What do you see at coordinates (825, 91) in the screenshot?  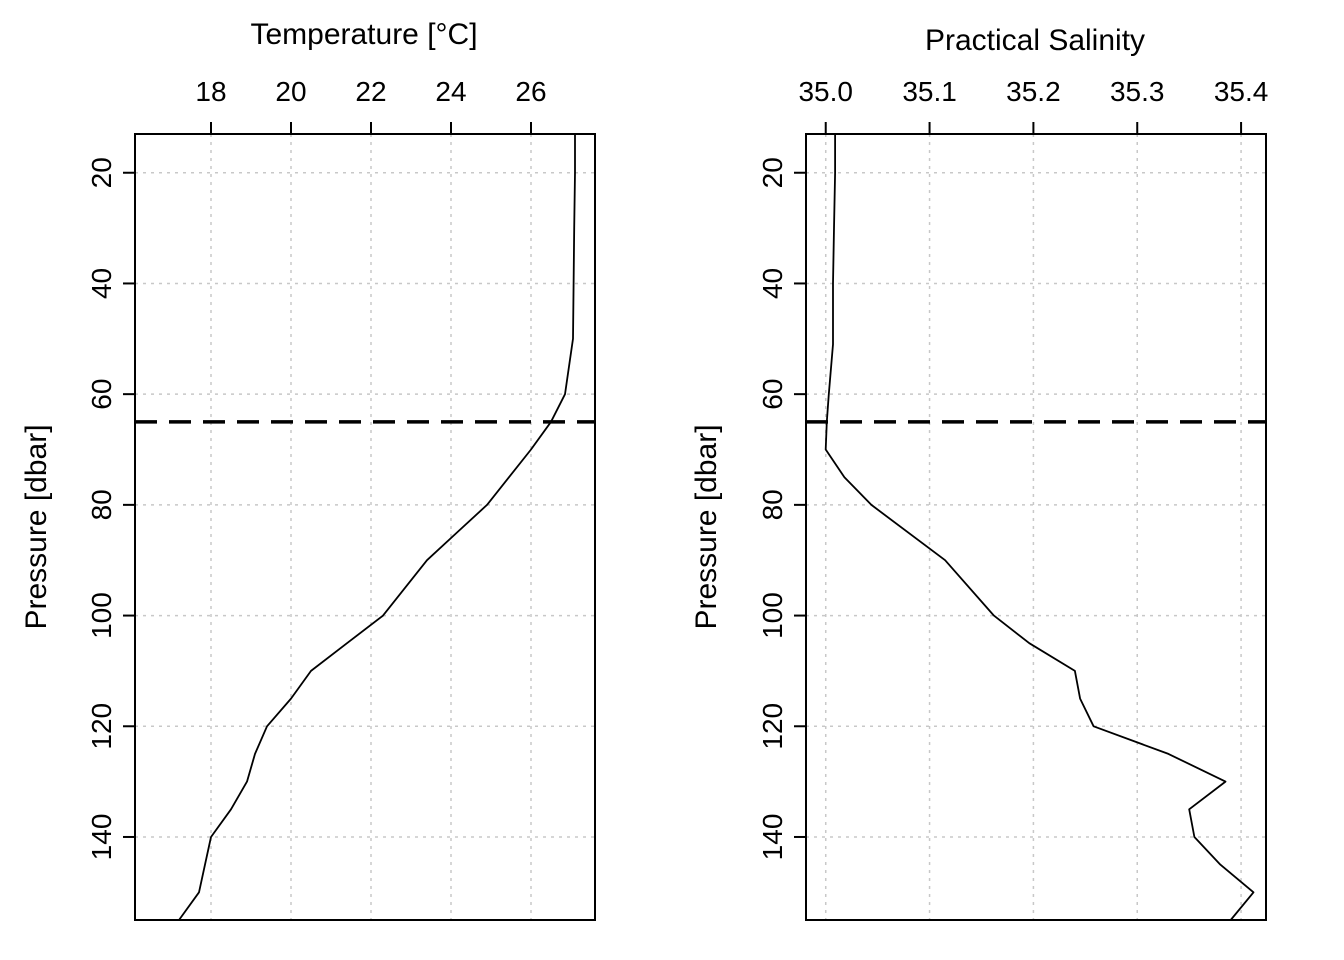 I see `salinity-x-tick-label: 35.0` at bounding box center [825, 91].